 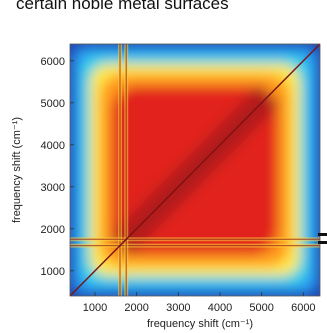 I want to click on edge-mark-bottom, so click(x=322, y=242).